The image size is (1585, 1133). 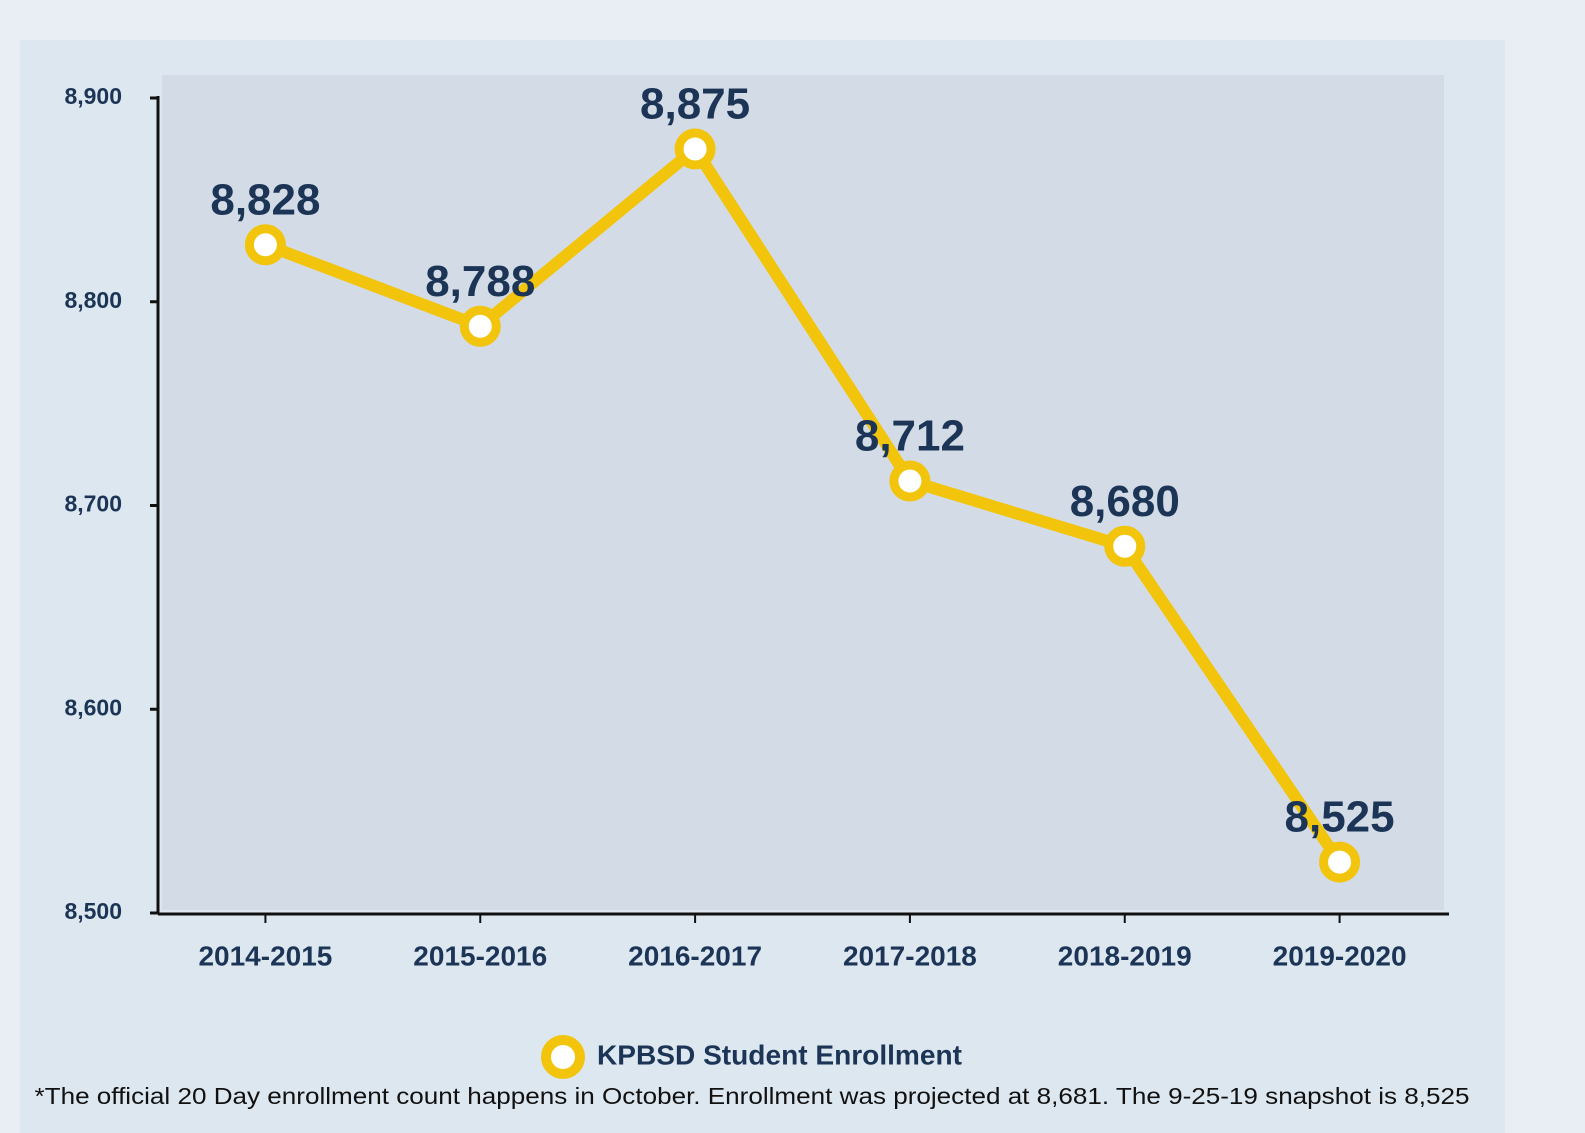 What do you see at coordinates (480, 955) in the screenshot?
I see `x-tick-label: 2015-2016` at bounding box center [480, 955].